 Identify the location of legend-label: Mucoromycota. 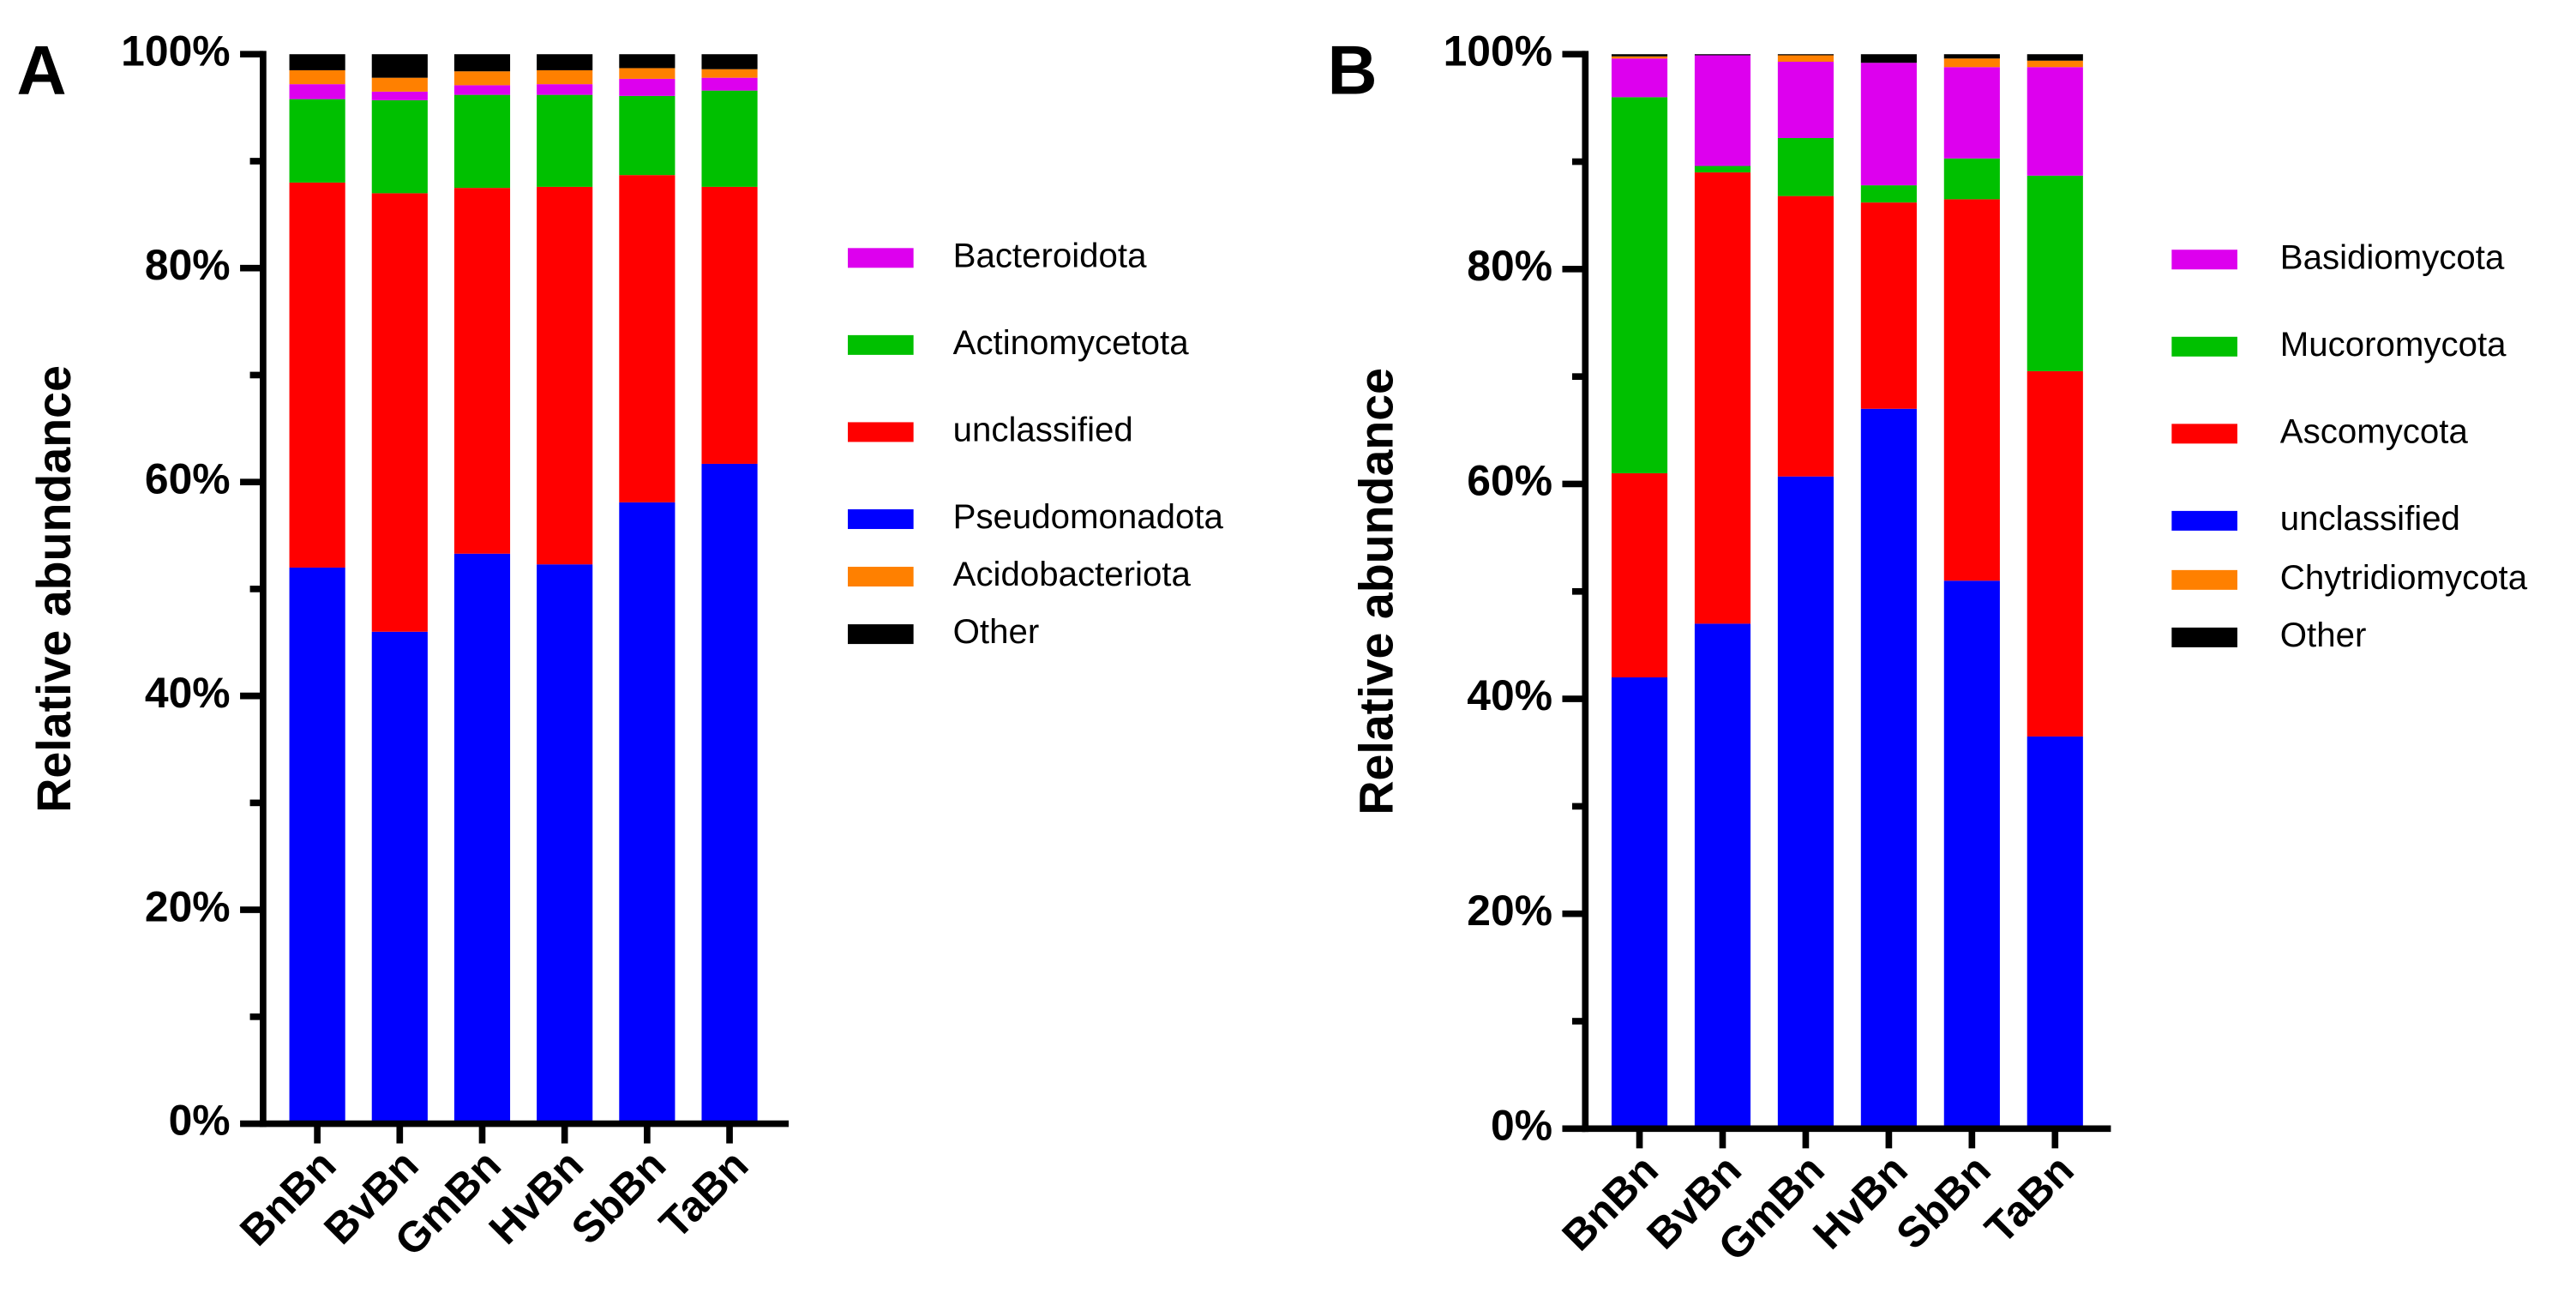
(2393, 344).